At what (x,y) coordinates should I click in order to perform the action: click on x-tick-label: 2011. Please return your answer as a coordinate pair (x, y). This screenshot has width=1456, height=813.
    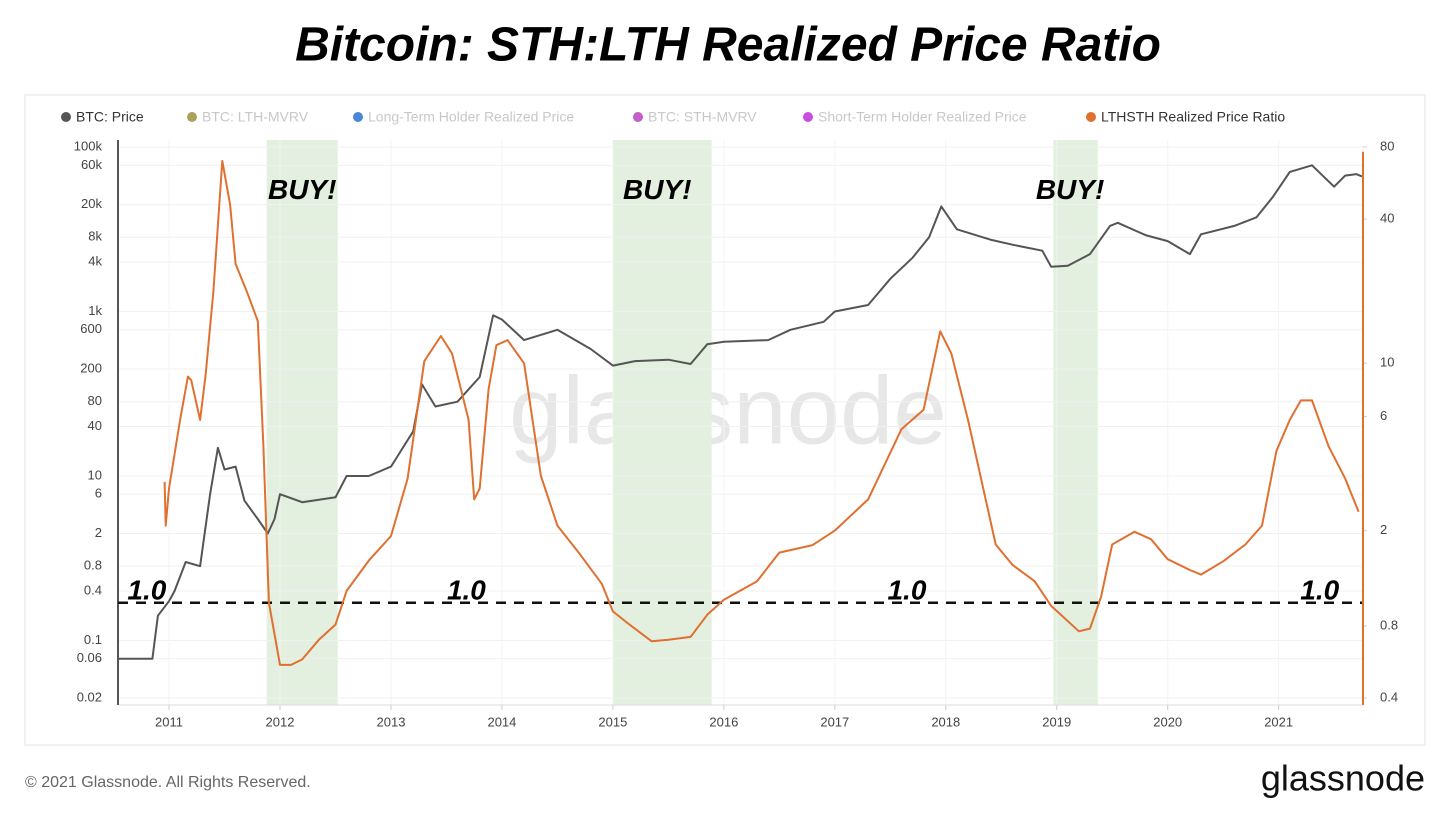
    Looking at the image, I should click on (169, 721).